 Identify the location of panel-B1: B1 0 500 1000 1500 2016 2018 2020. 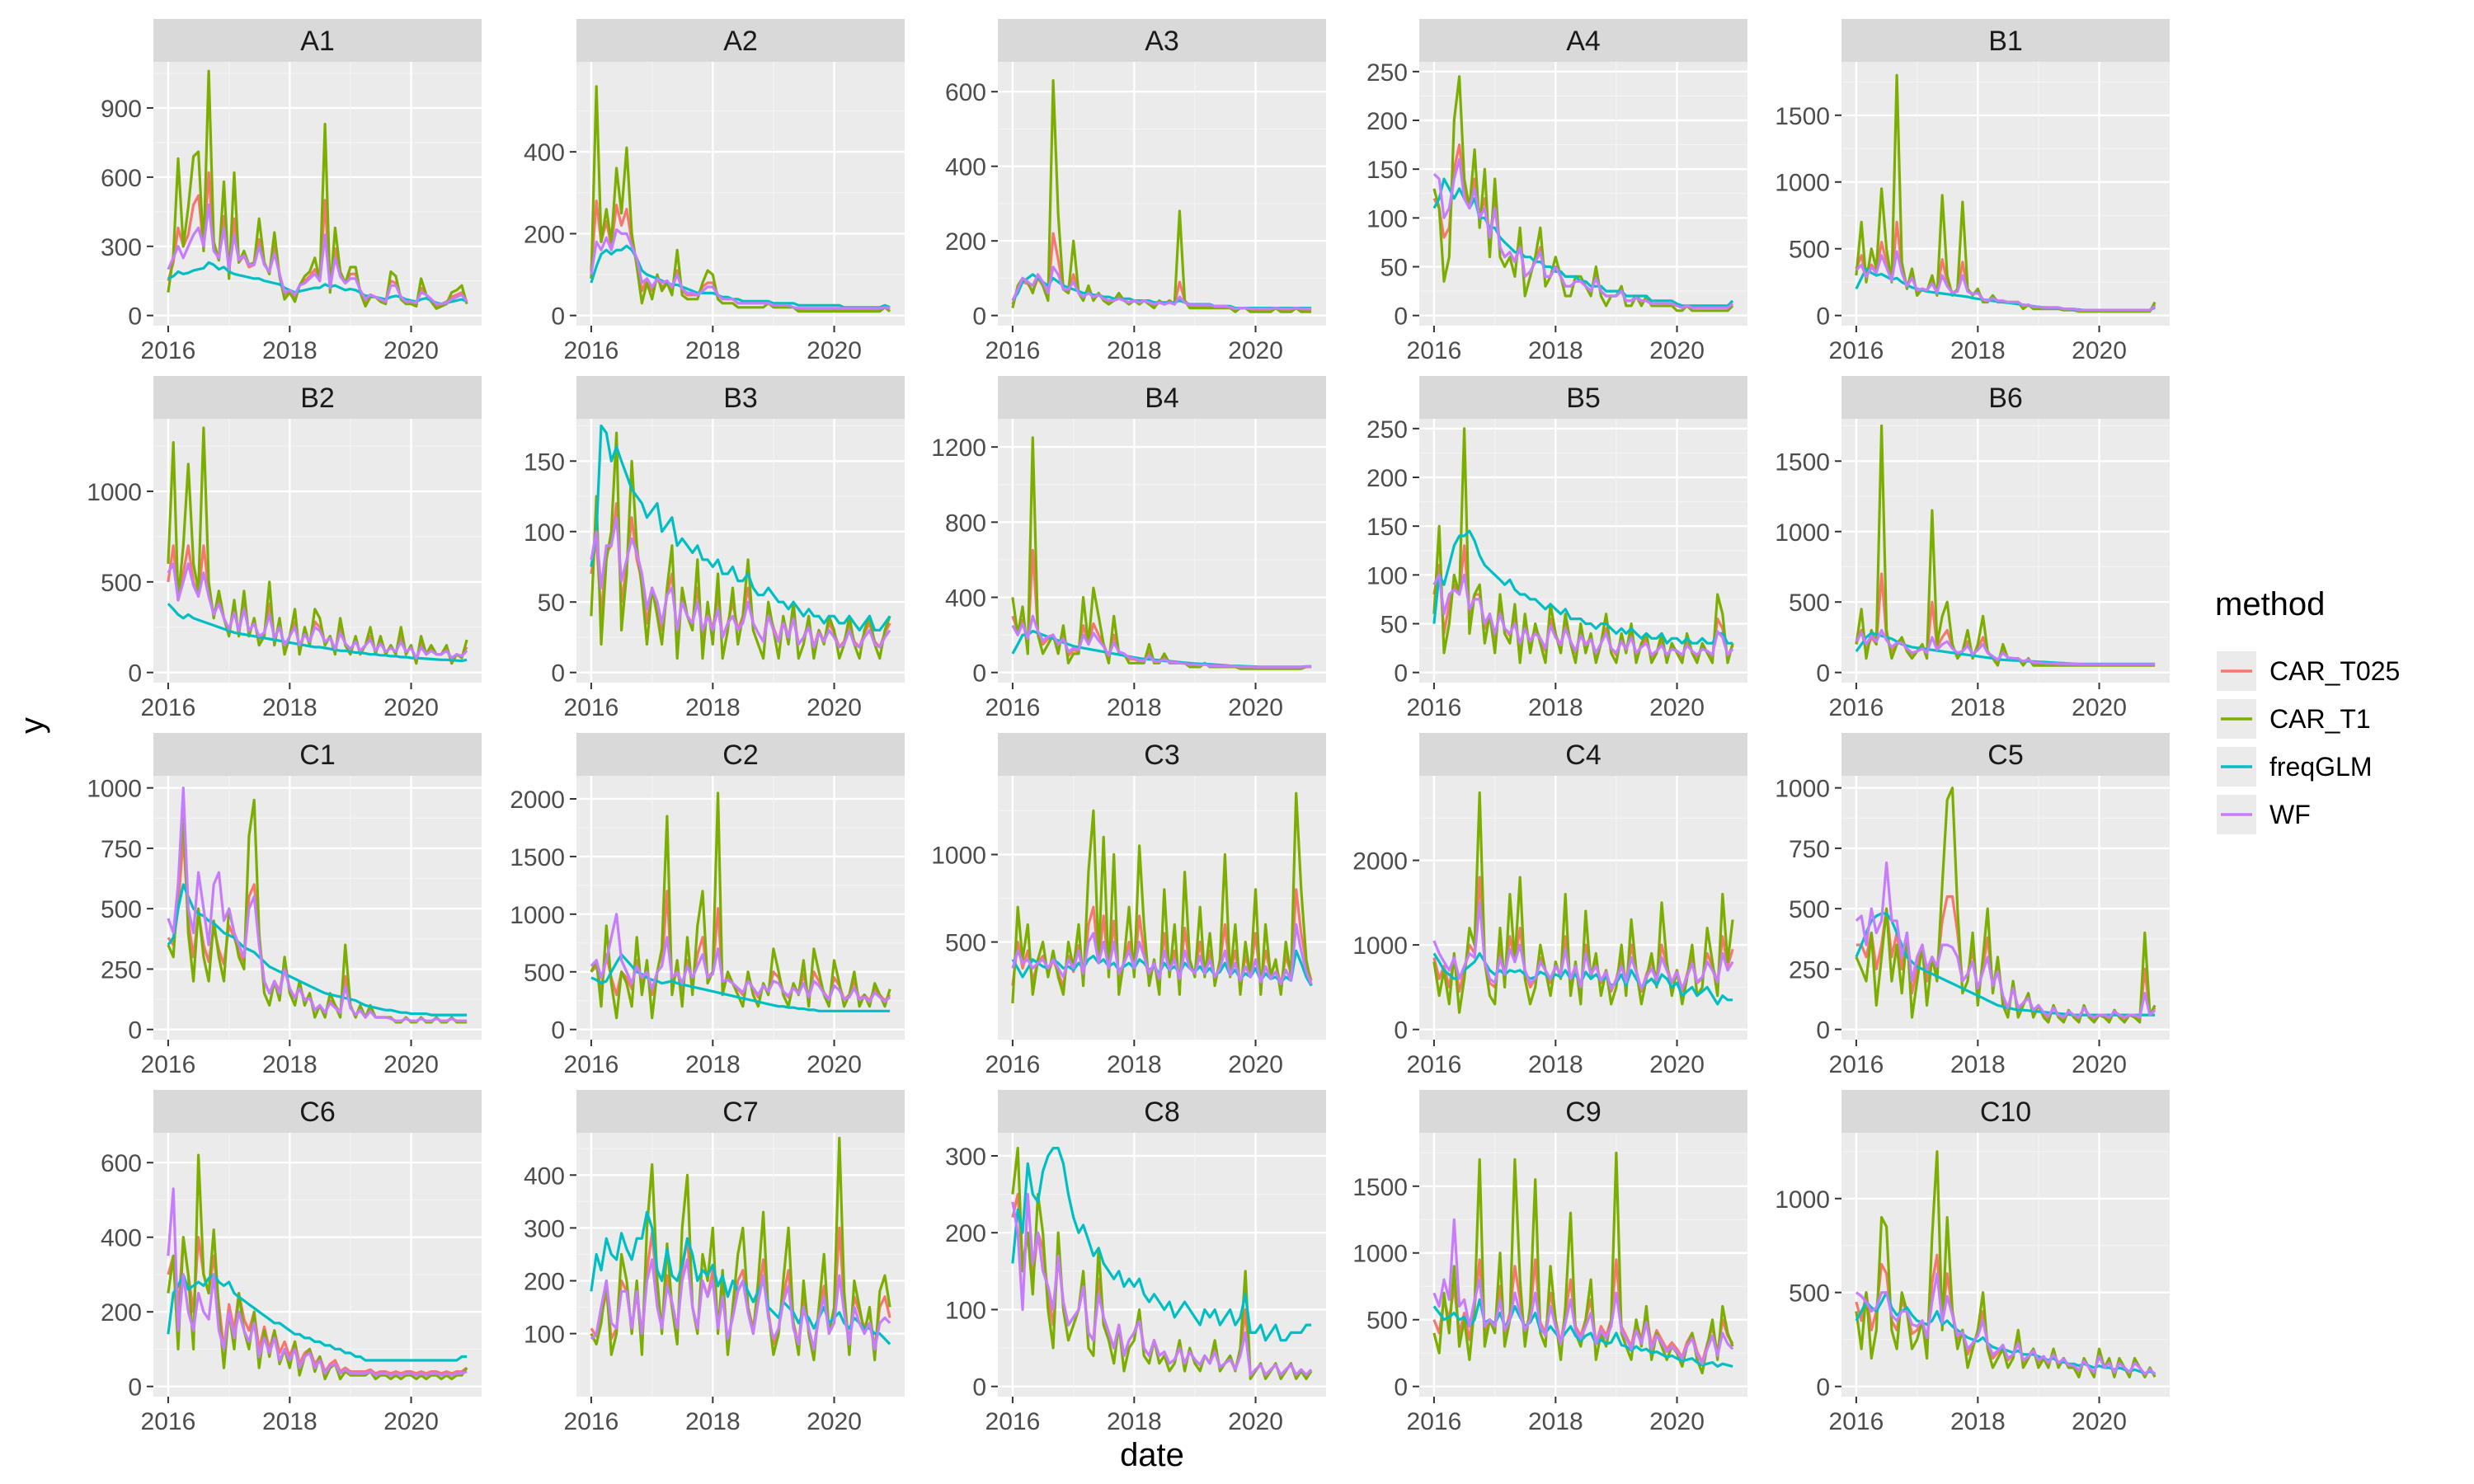
(1972, 191).